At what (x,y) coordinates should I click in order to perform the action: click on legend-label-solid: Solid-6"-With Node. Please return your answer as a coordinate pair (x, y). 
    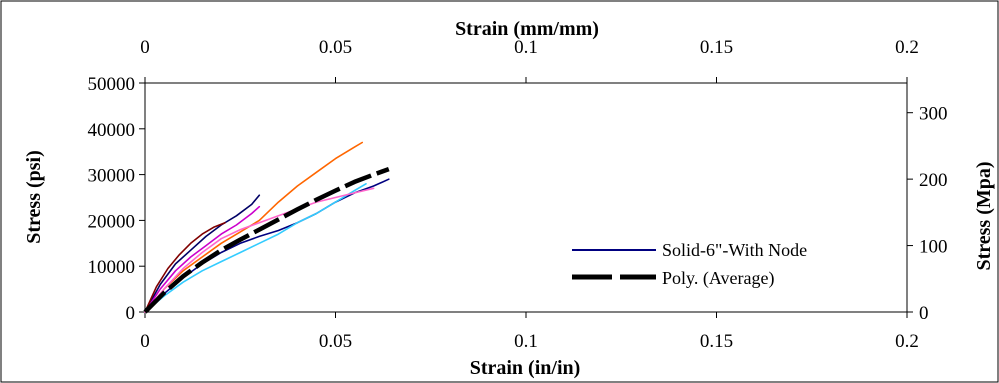
    Looking at the image, I should click on (734, 250).